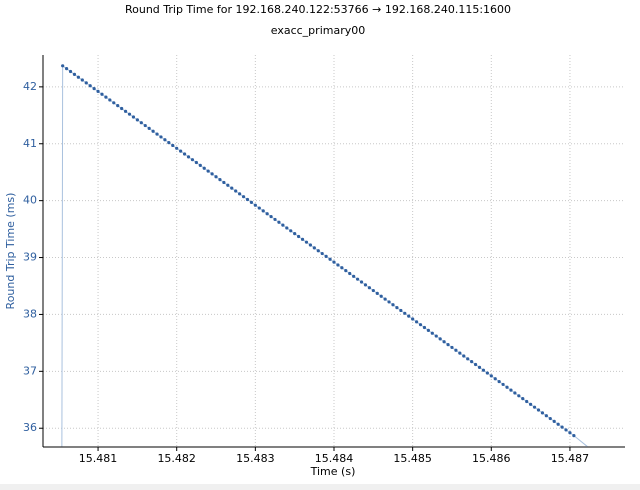 The width and height of the screenshot is (640, 490). What do you see at coordinates (318, 30) in the screenshot?
I see `chart-subtitle: exacc_primary00` at bounding box center [318, 30].